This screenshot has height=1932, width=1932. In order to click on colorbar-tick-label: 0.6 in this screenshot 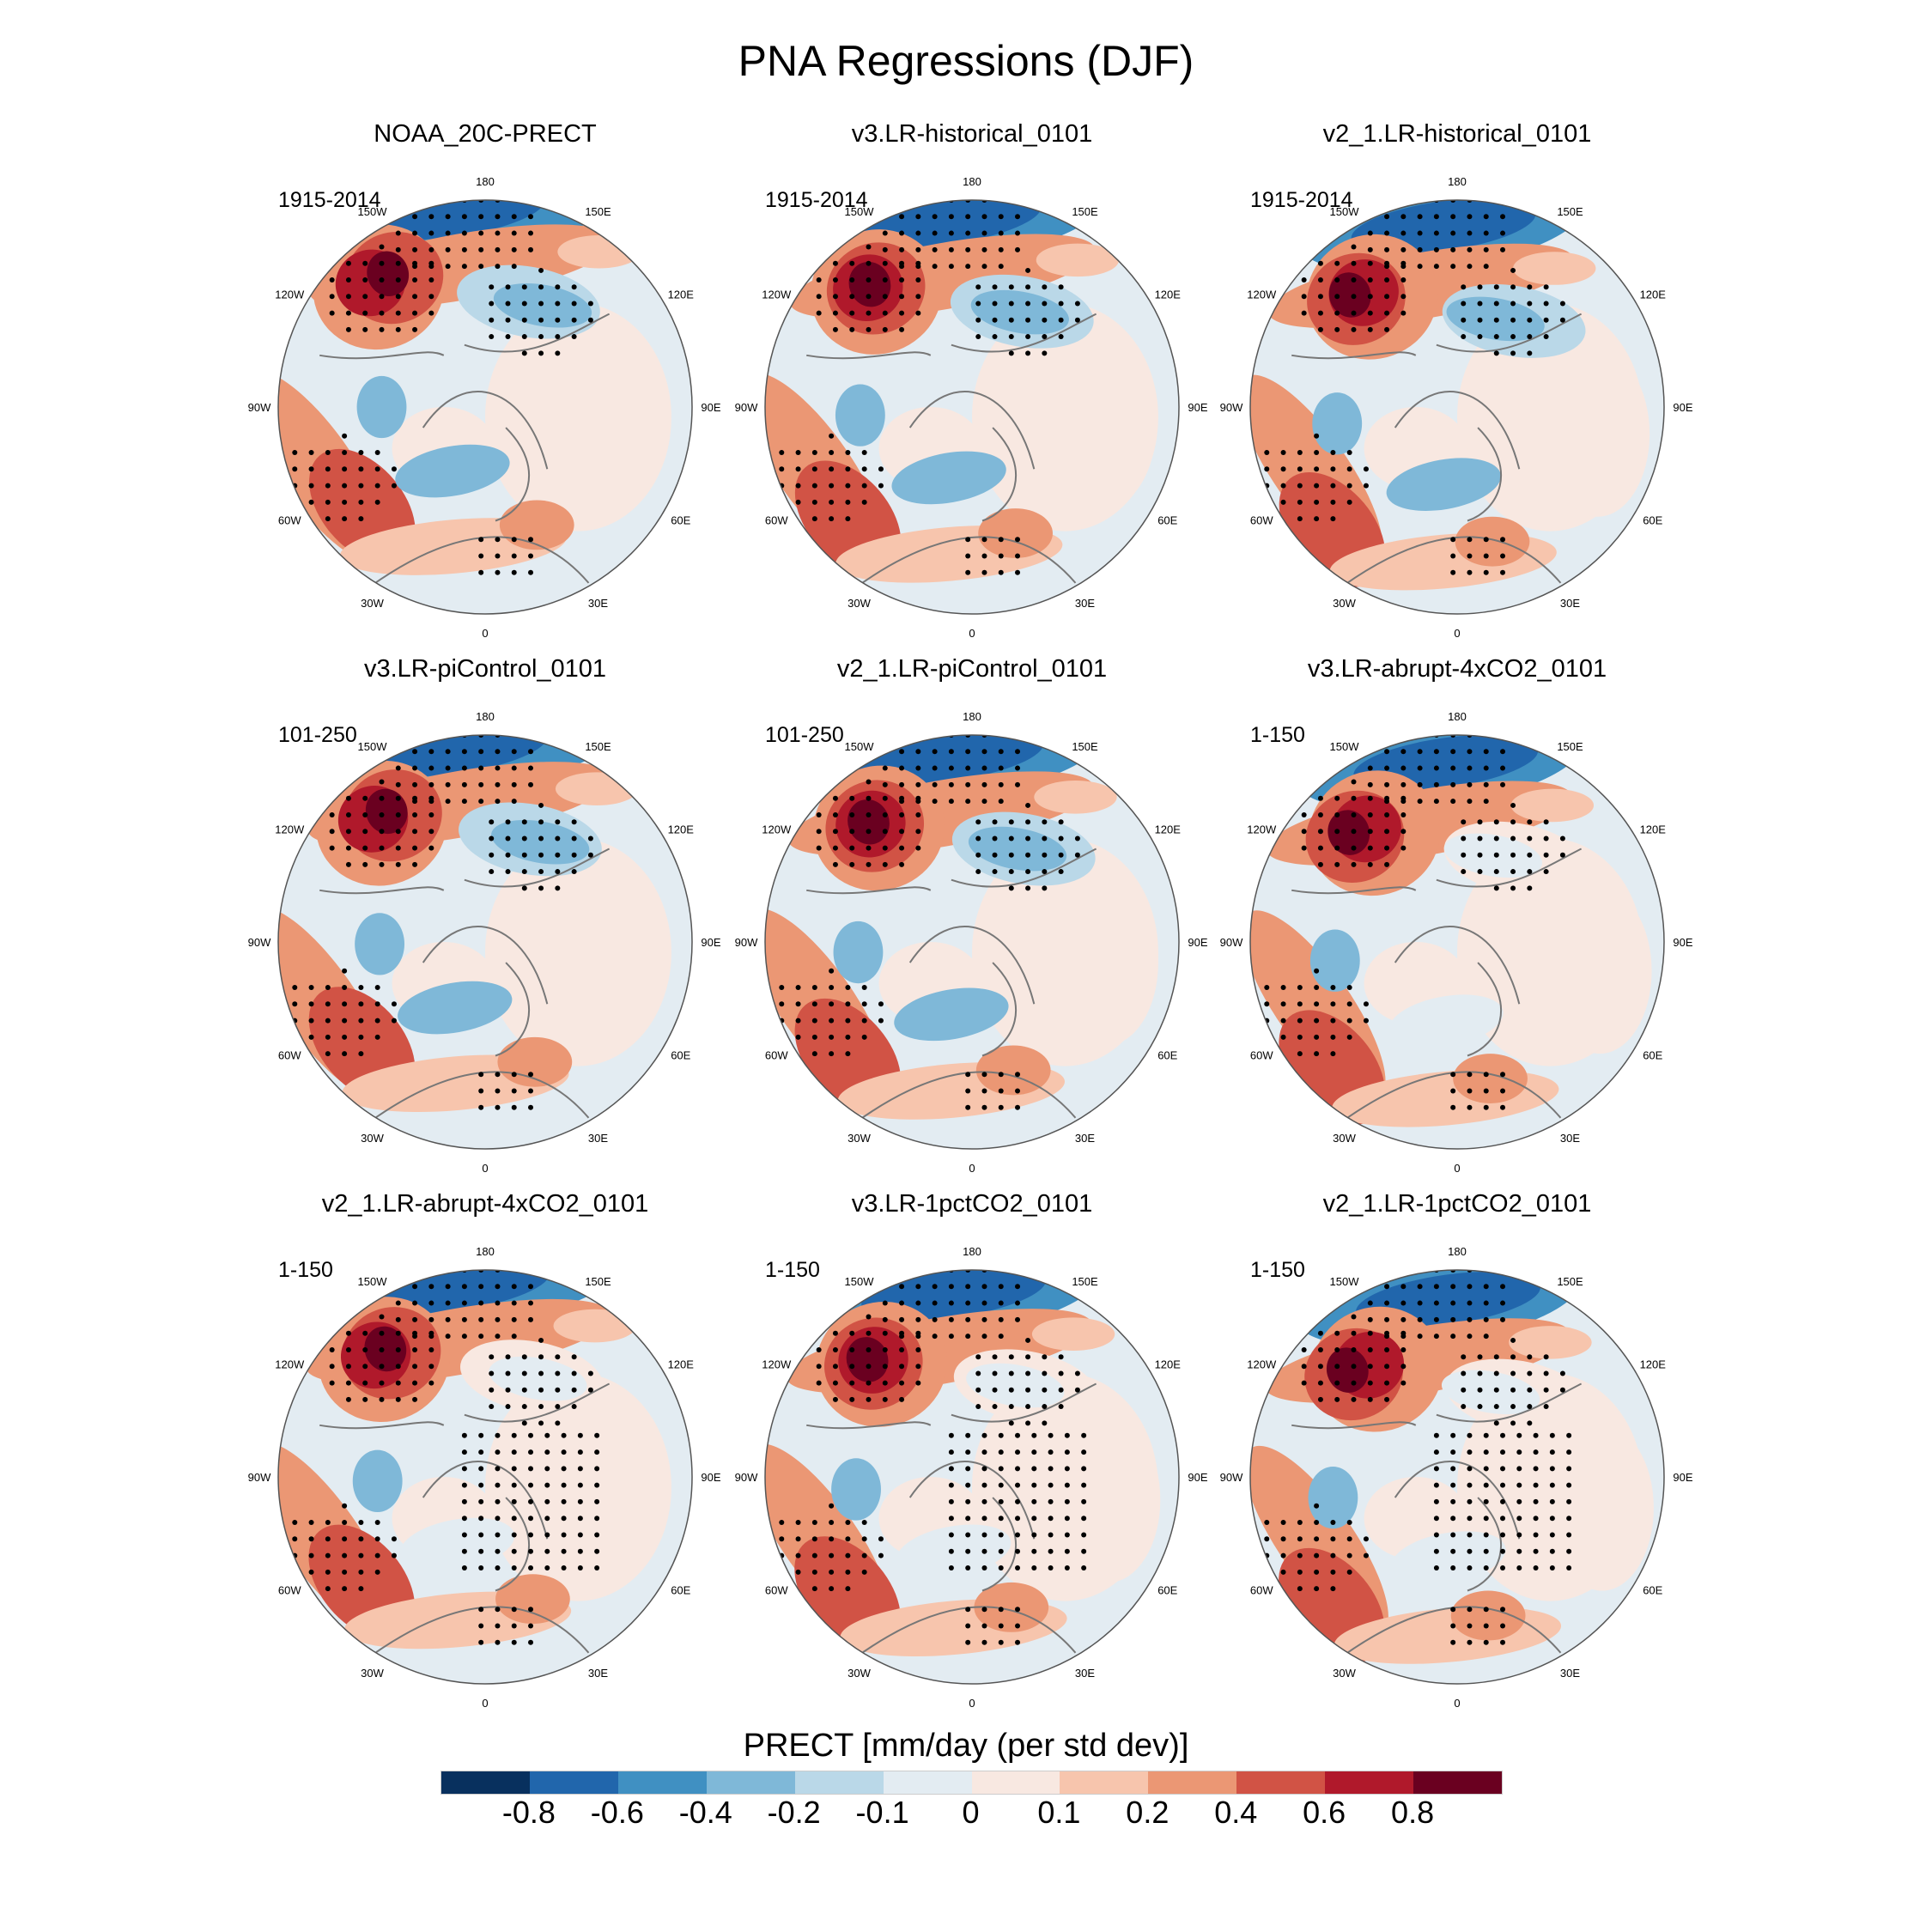, I will do `click(1324, 1813)`.